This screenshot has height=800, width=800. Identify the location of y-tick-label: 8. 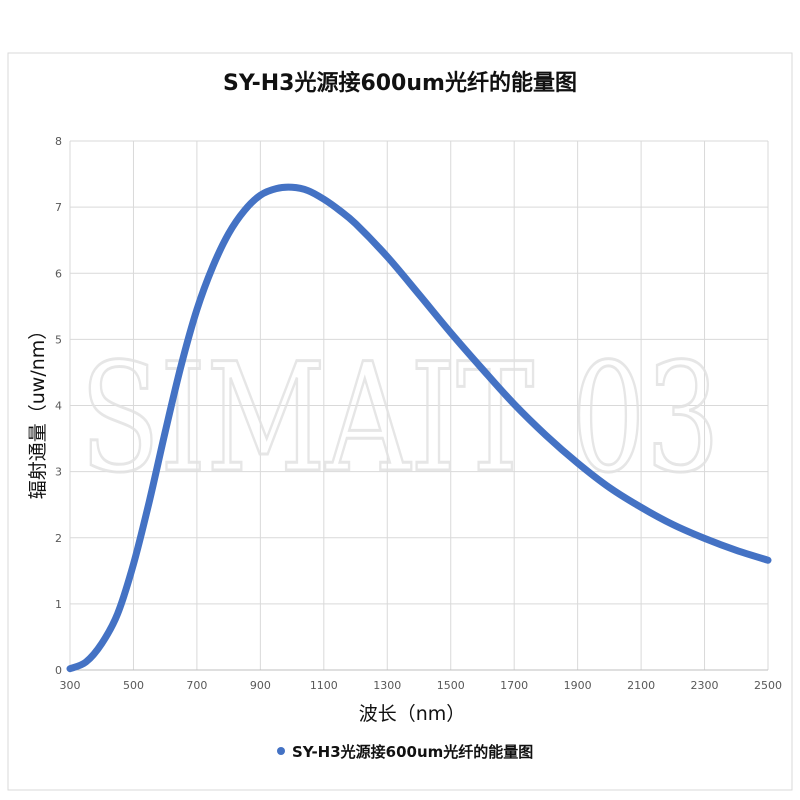
(58, 141).